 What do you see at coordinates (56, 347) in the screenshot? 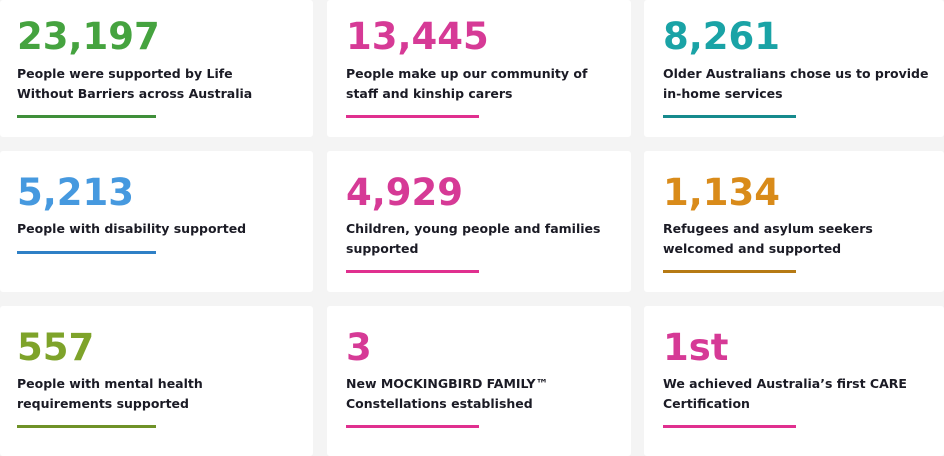
I see `stat-value: 557` at bounding box center [56, 347].